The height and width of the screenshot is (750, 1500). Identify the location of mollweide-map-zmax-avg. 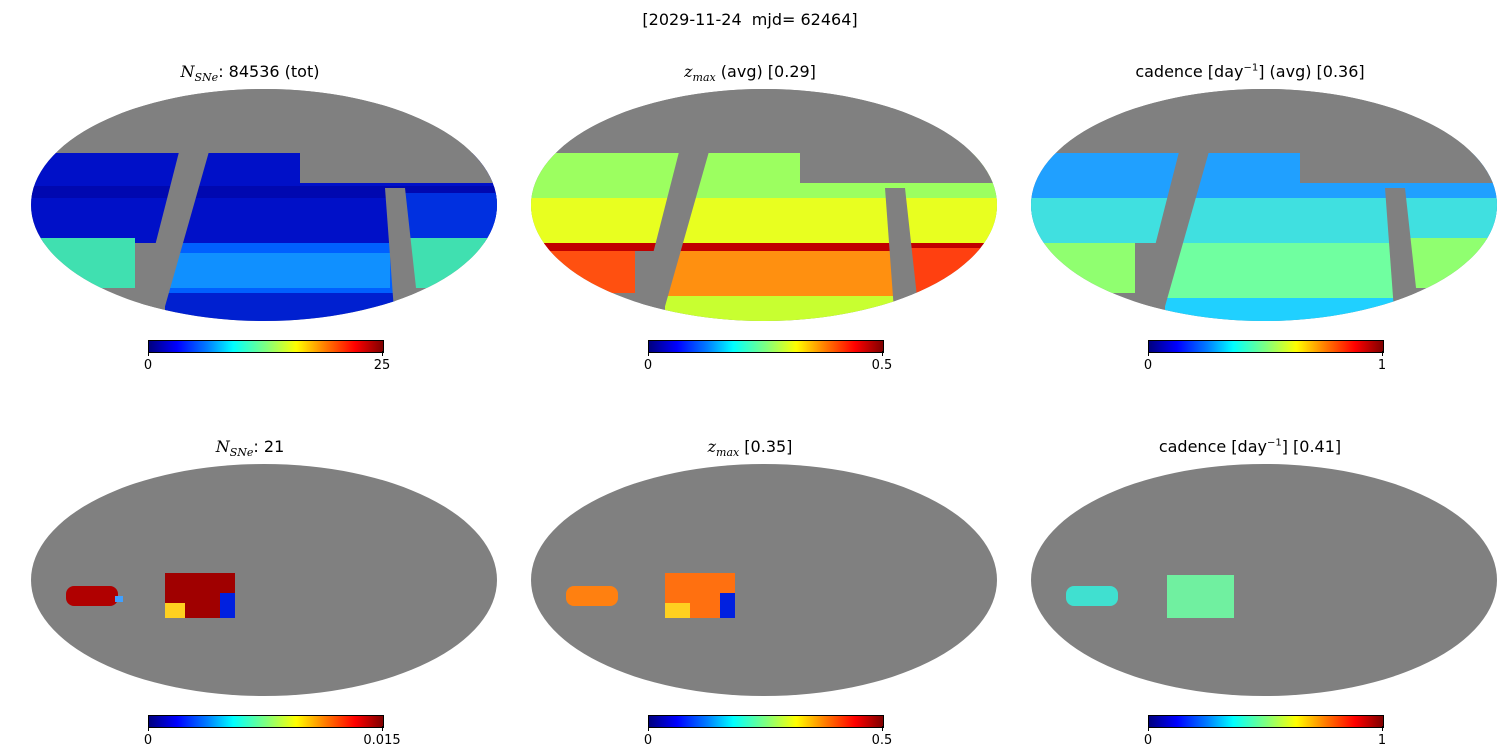
(764, 205).